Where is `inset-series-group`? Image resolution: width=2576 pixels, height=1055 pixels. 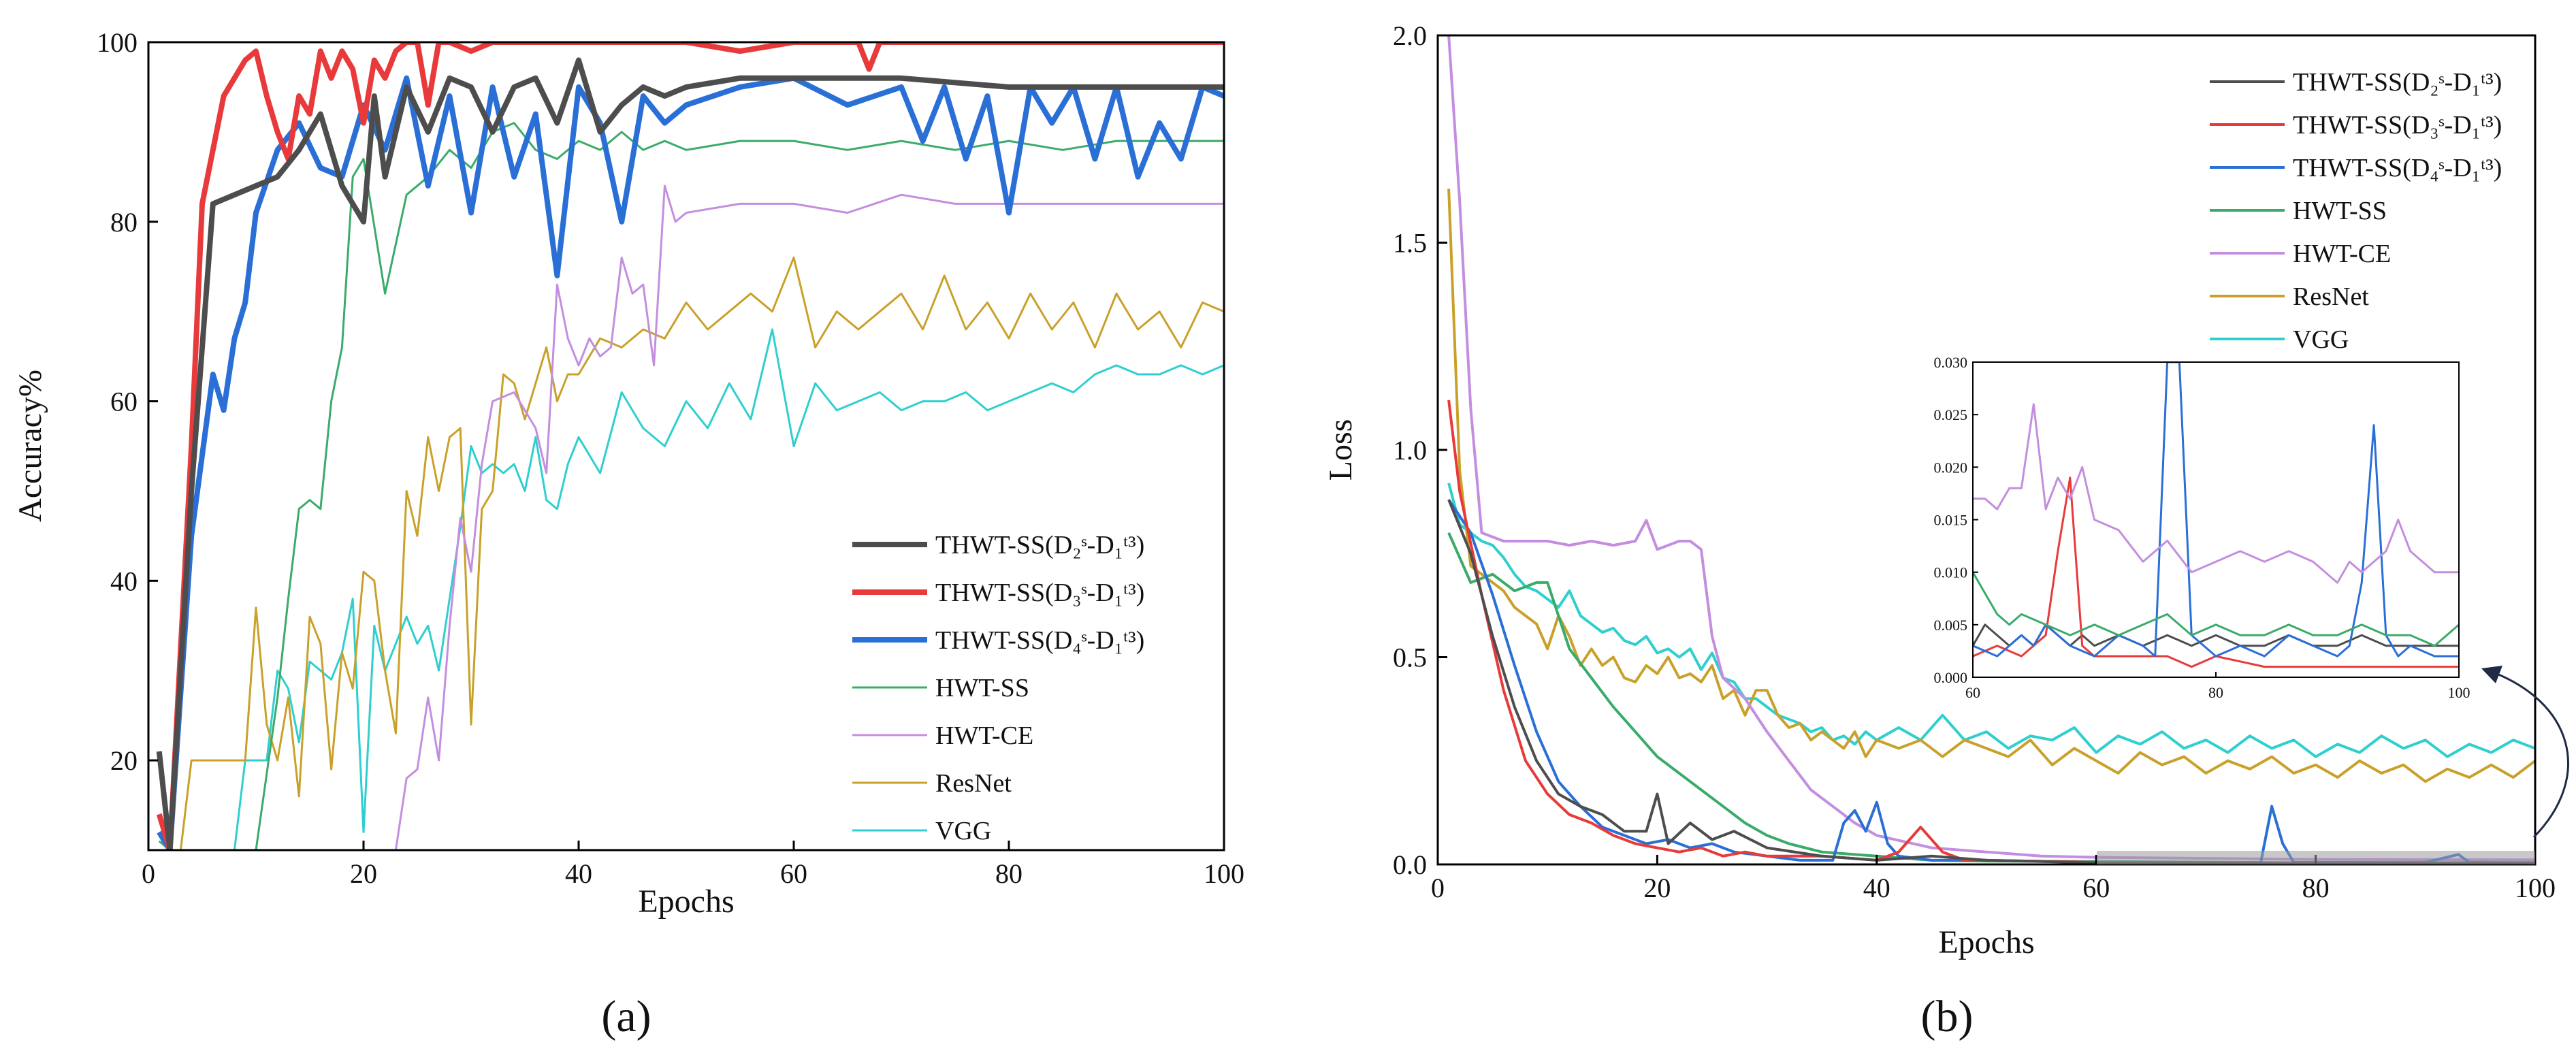 inset-series-group is located at coordinates (2216, 515).